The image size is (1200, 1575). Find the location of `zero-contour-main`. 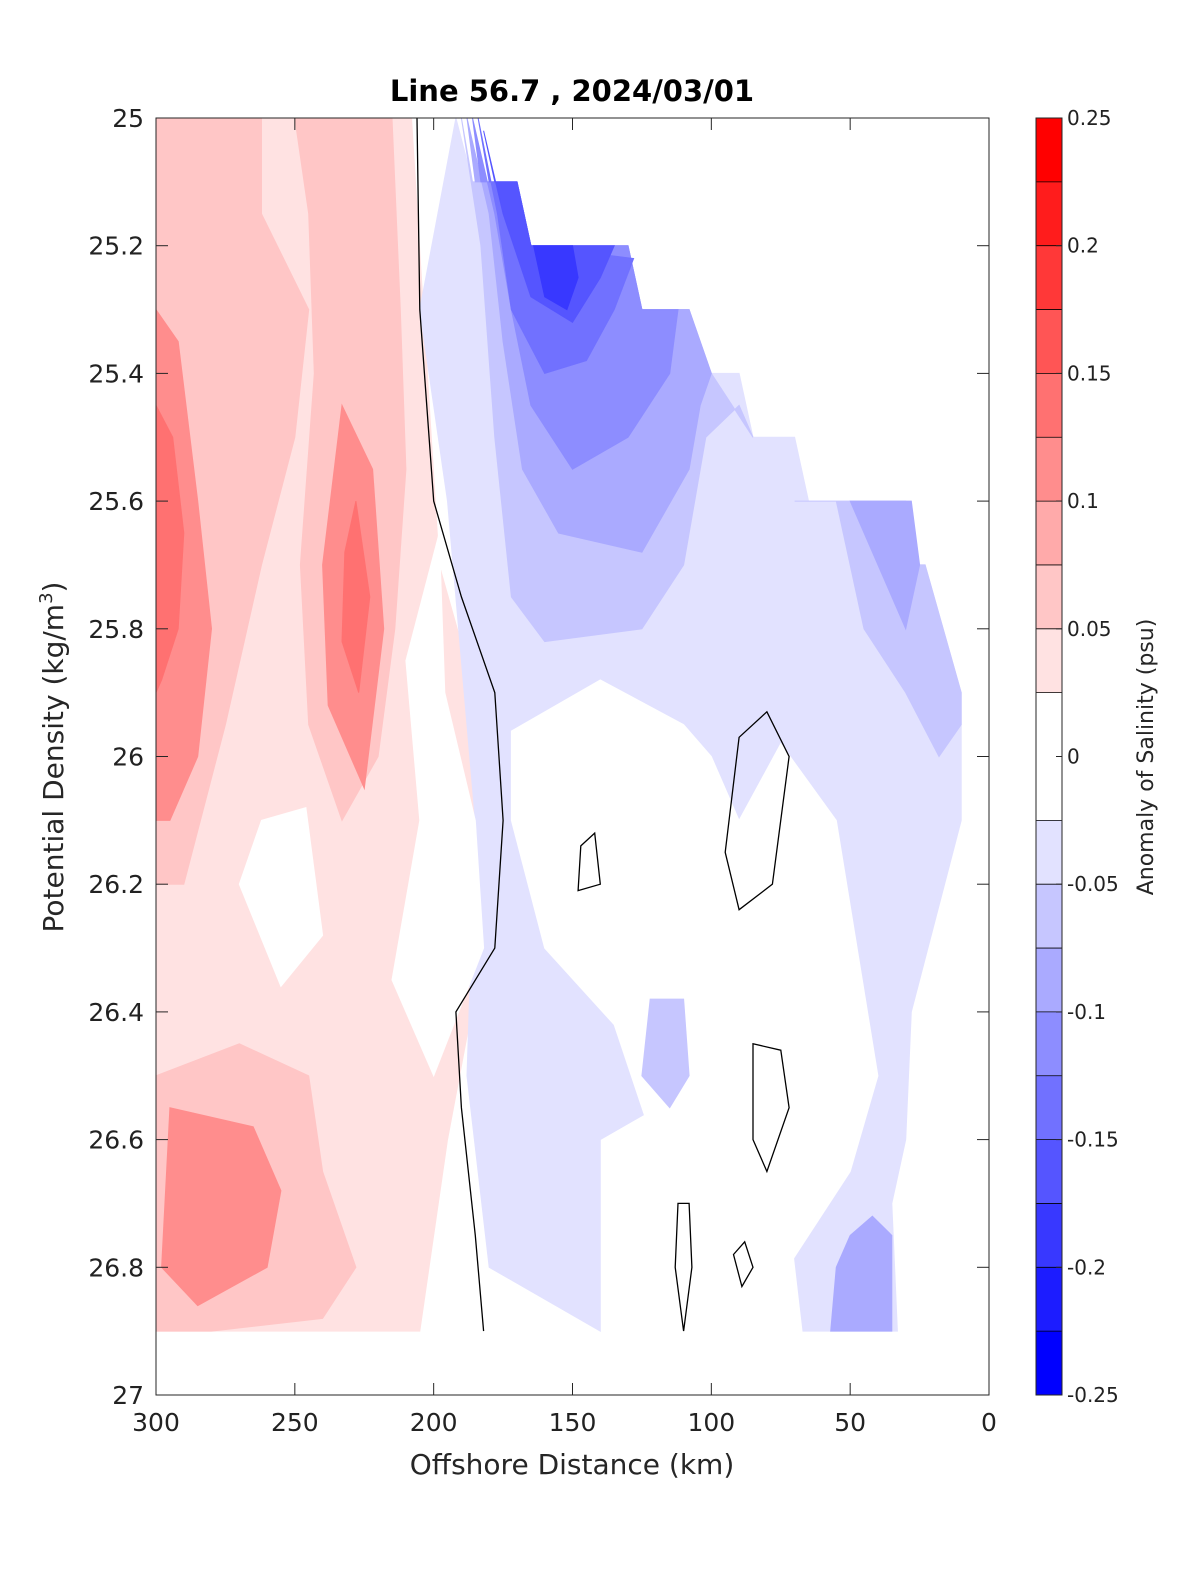

zero-contour-main is located at coordinates (460, 725).